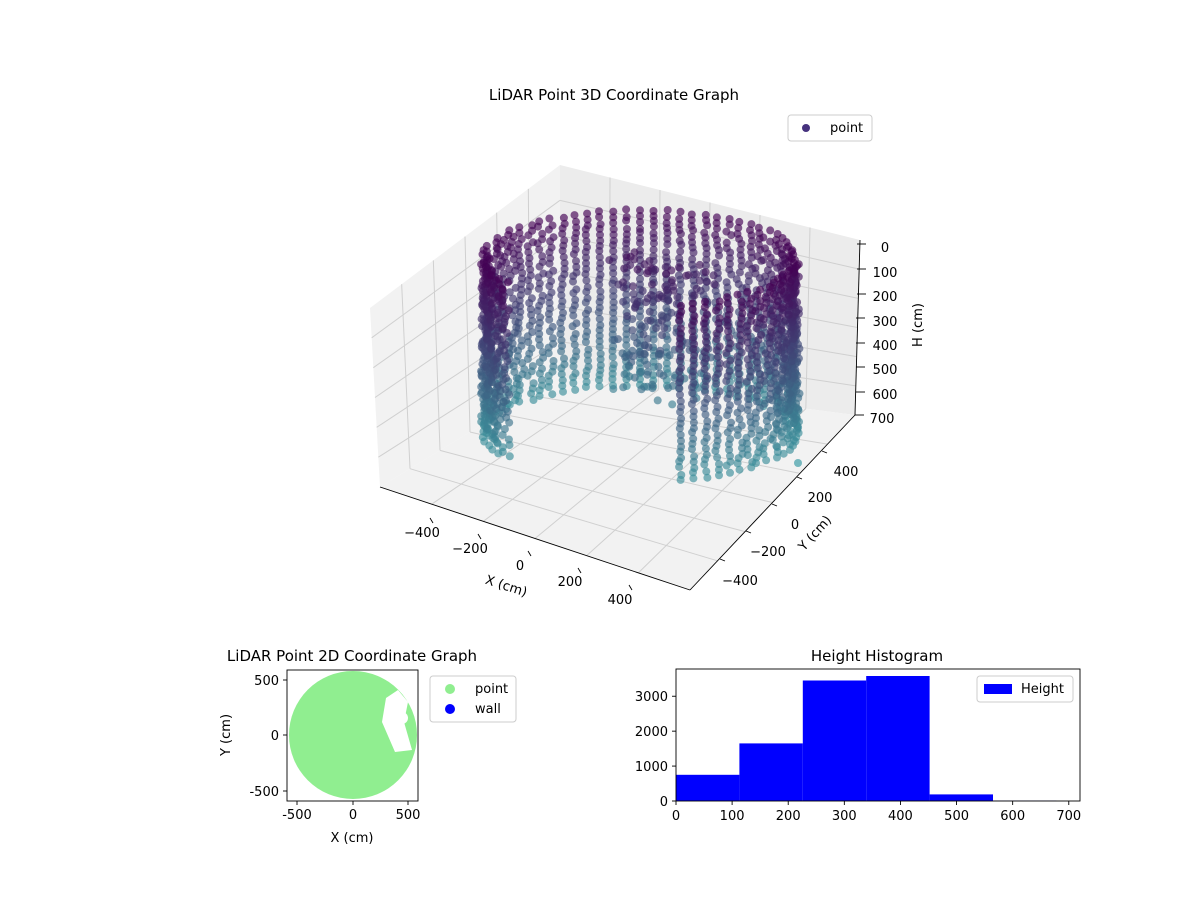 The image size is (1200, 900). Describe the element at coordinates (877, 656) in the screenshot. I see `histogram-title: Height Histogram` at that location.